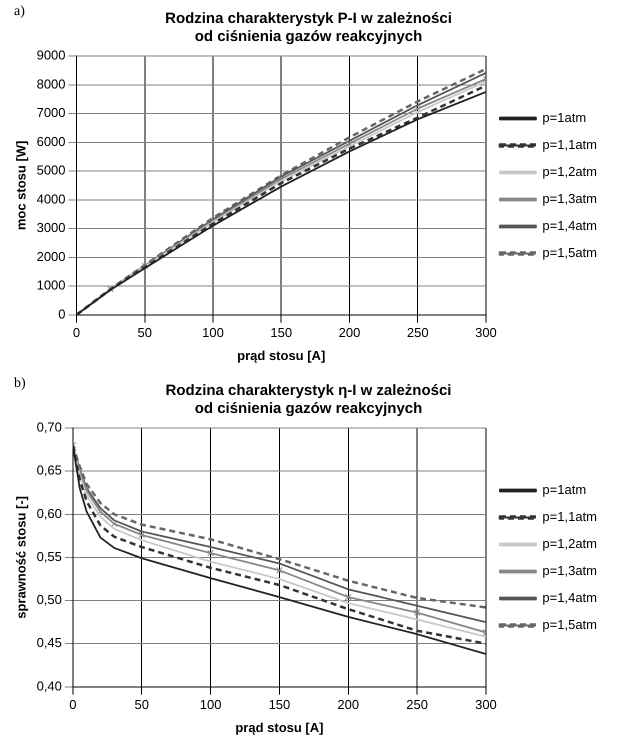 Image resolution: width=617 pixels, height=744 pixels. Describe the element at coordinates (51, 170) in the screenshot. I see `y-tick-label: 5000` at that location.